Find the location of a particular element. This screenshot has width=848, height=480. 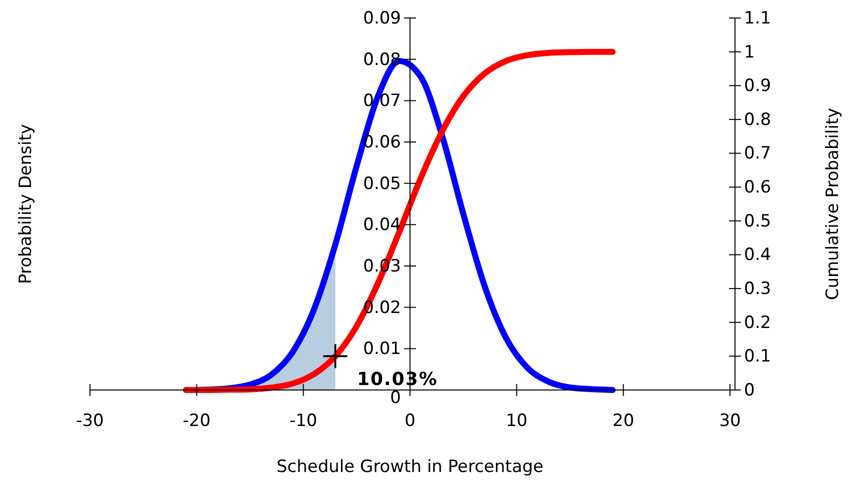

y2-tick-label: 0.4 is located at coordinates (758, 255).